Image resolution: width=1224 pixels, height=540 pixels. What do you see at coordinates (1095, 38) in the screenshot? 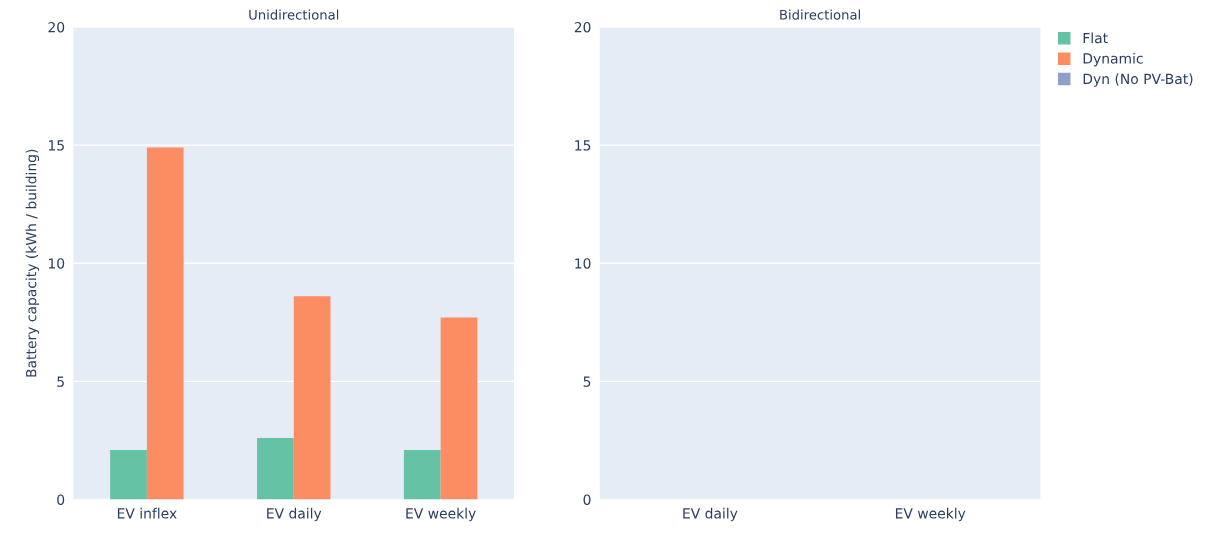
I see `legend-label: Flat` at bounding box center [1095, 38].